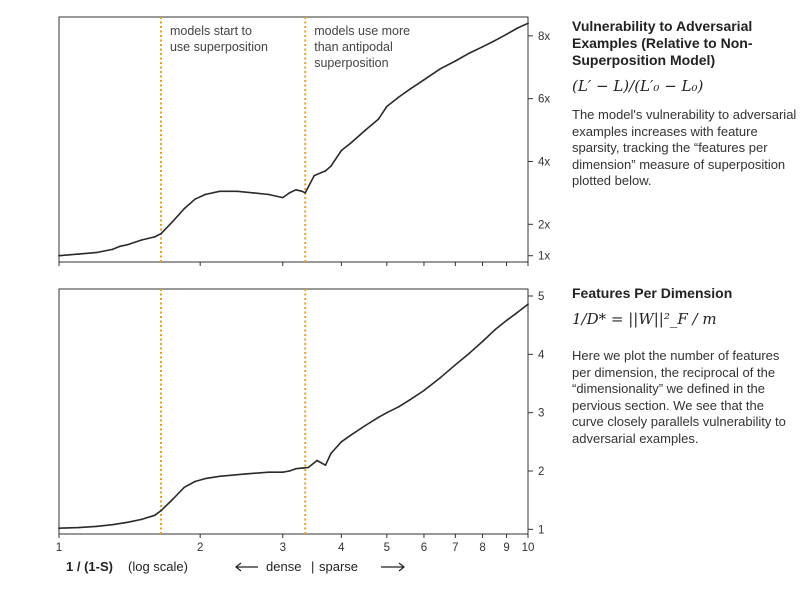 The image size is (804, 600). I want to click on annotation-2-line: models use more, so click(362, 31).